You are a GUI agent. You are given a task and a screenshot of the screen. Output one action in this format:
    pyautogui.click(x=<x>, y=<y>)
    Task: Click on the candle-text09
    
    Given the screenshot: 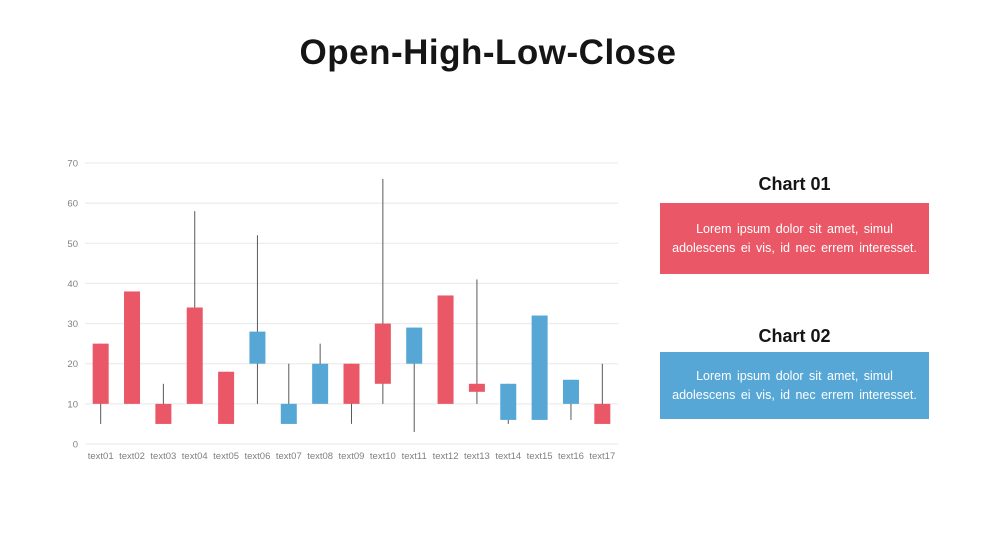 What is the action you would take?
    pyautogui.click(x=351, y=393)
    